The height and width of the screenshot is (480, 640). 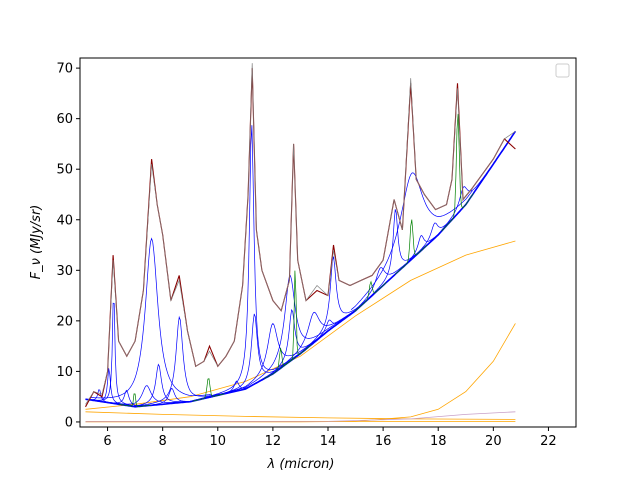 I want to click on x-tick-label: 14, so click(x=328, y=441).